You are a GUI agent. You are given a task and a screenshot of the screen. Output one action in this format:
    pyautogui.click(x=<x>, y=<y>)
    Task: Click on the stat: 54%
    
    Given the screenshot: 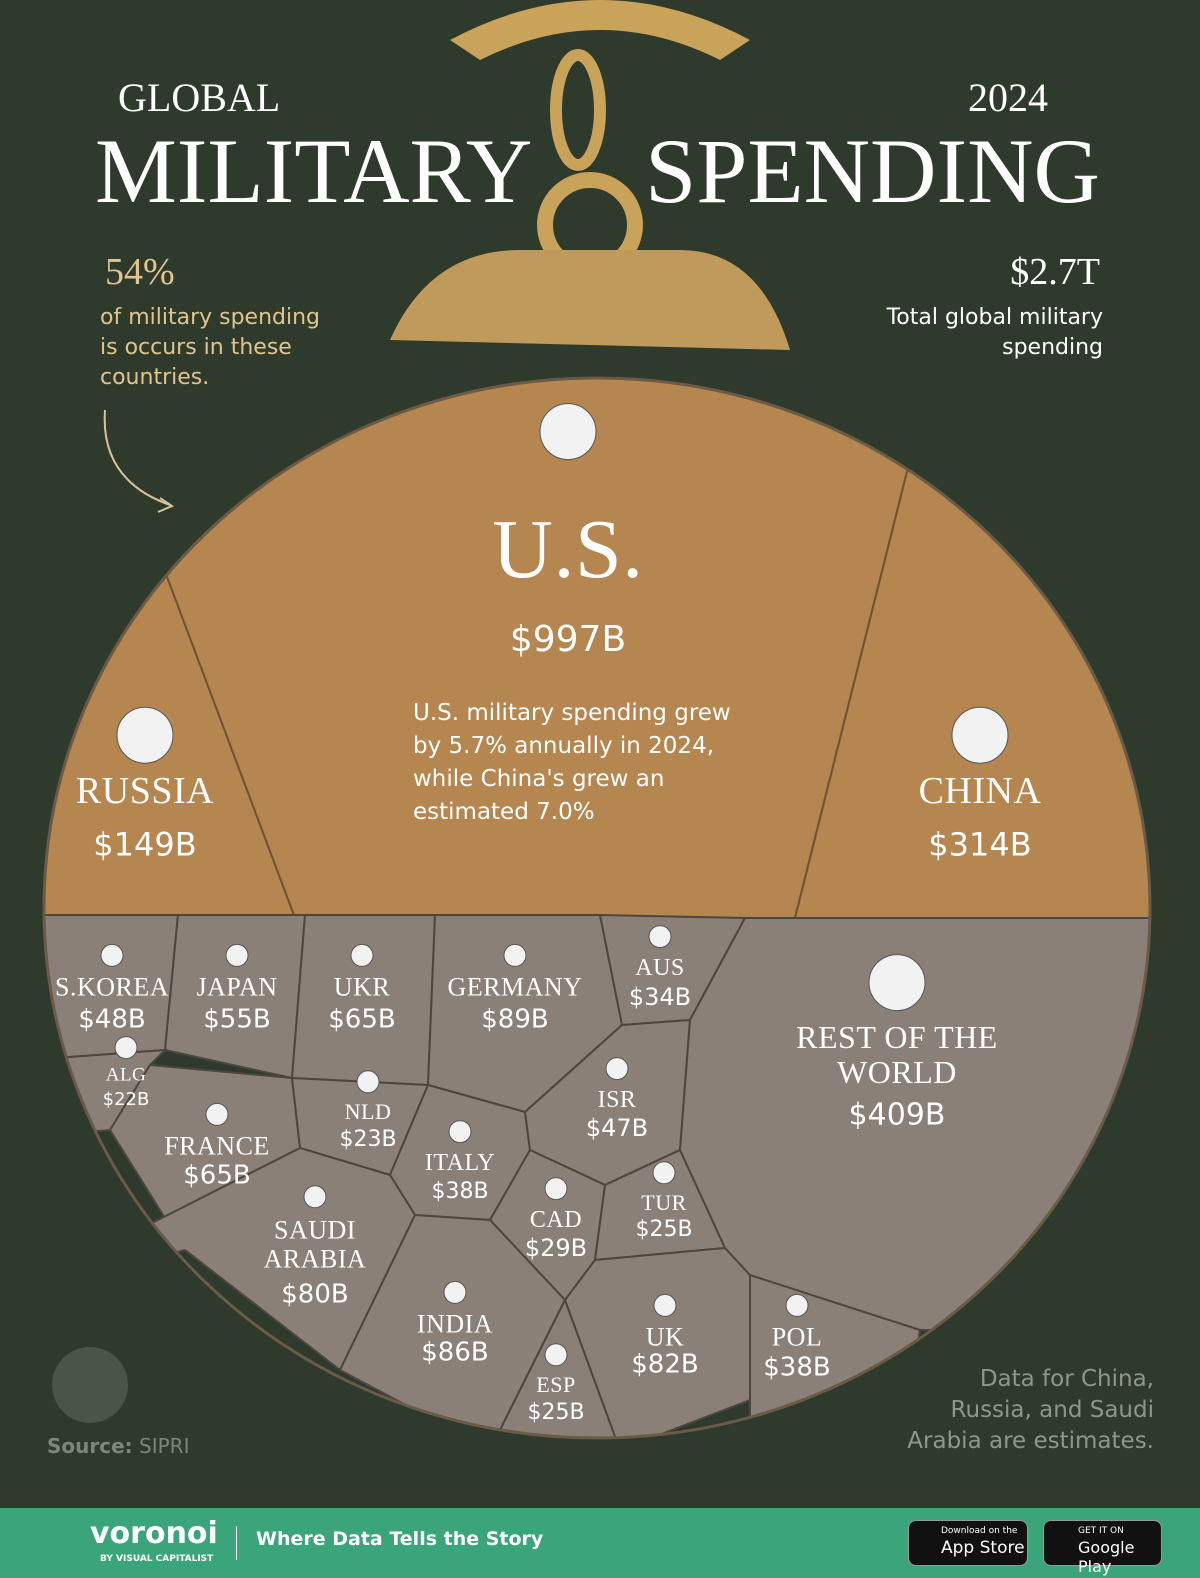 What is the action you would take?
    pyautogui.click(x=140, y=272)
    